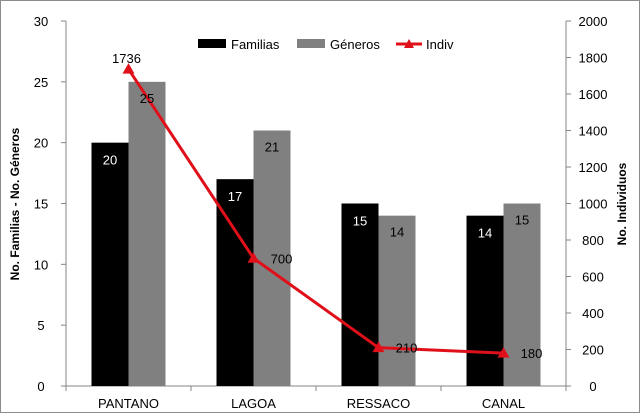 The height and width of the screenshot is (414, 640). What do you see at coordinates (593, 58) in the screenshot?
I see `y-tick-label-right: 1800` at bounding box center [593, 58].